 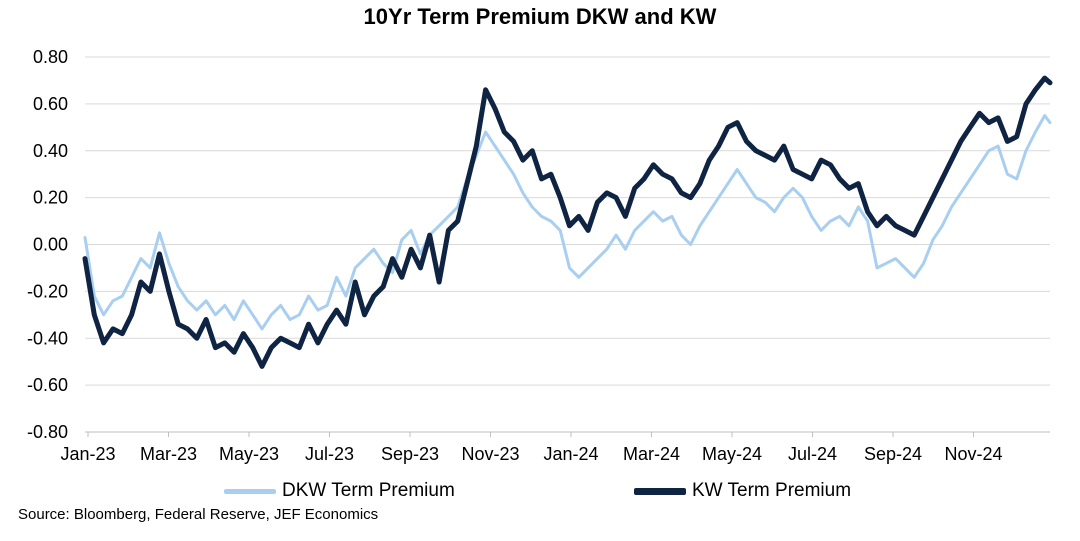 I want to click on legend-label-kw: KW Term Premium, so click(x=772, y=490).